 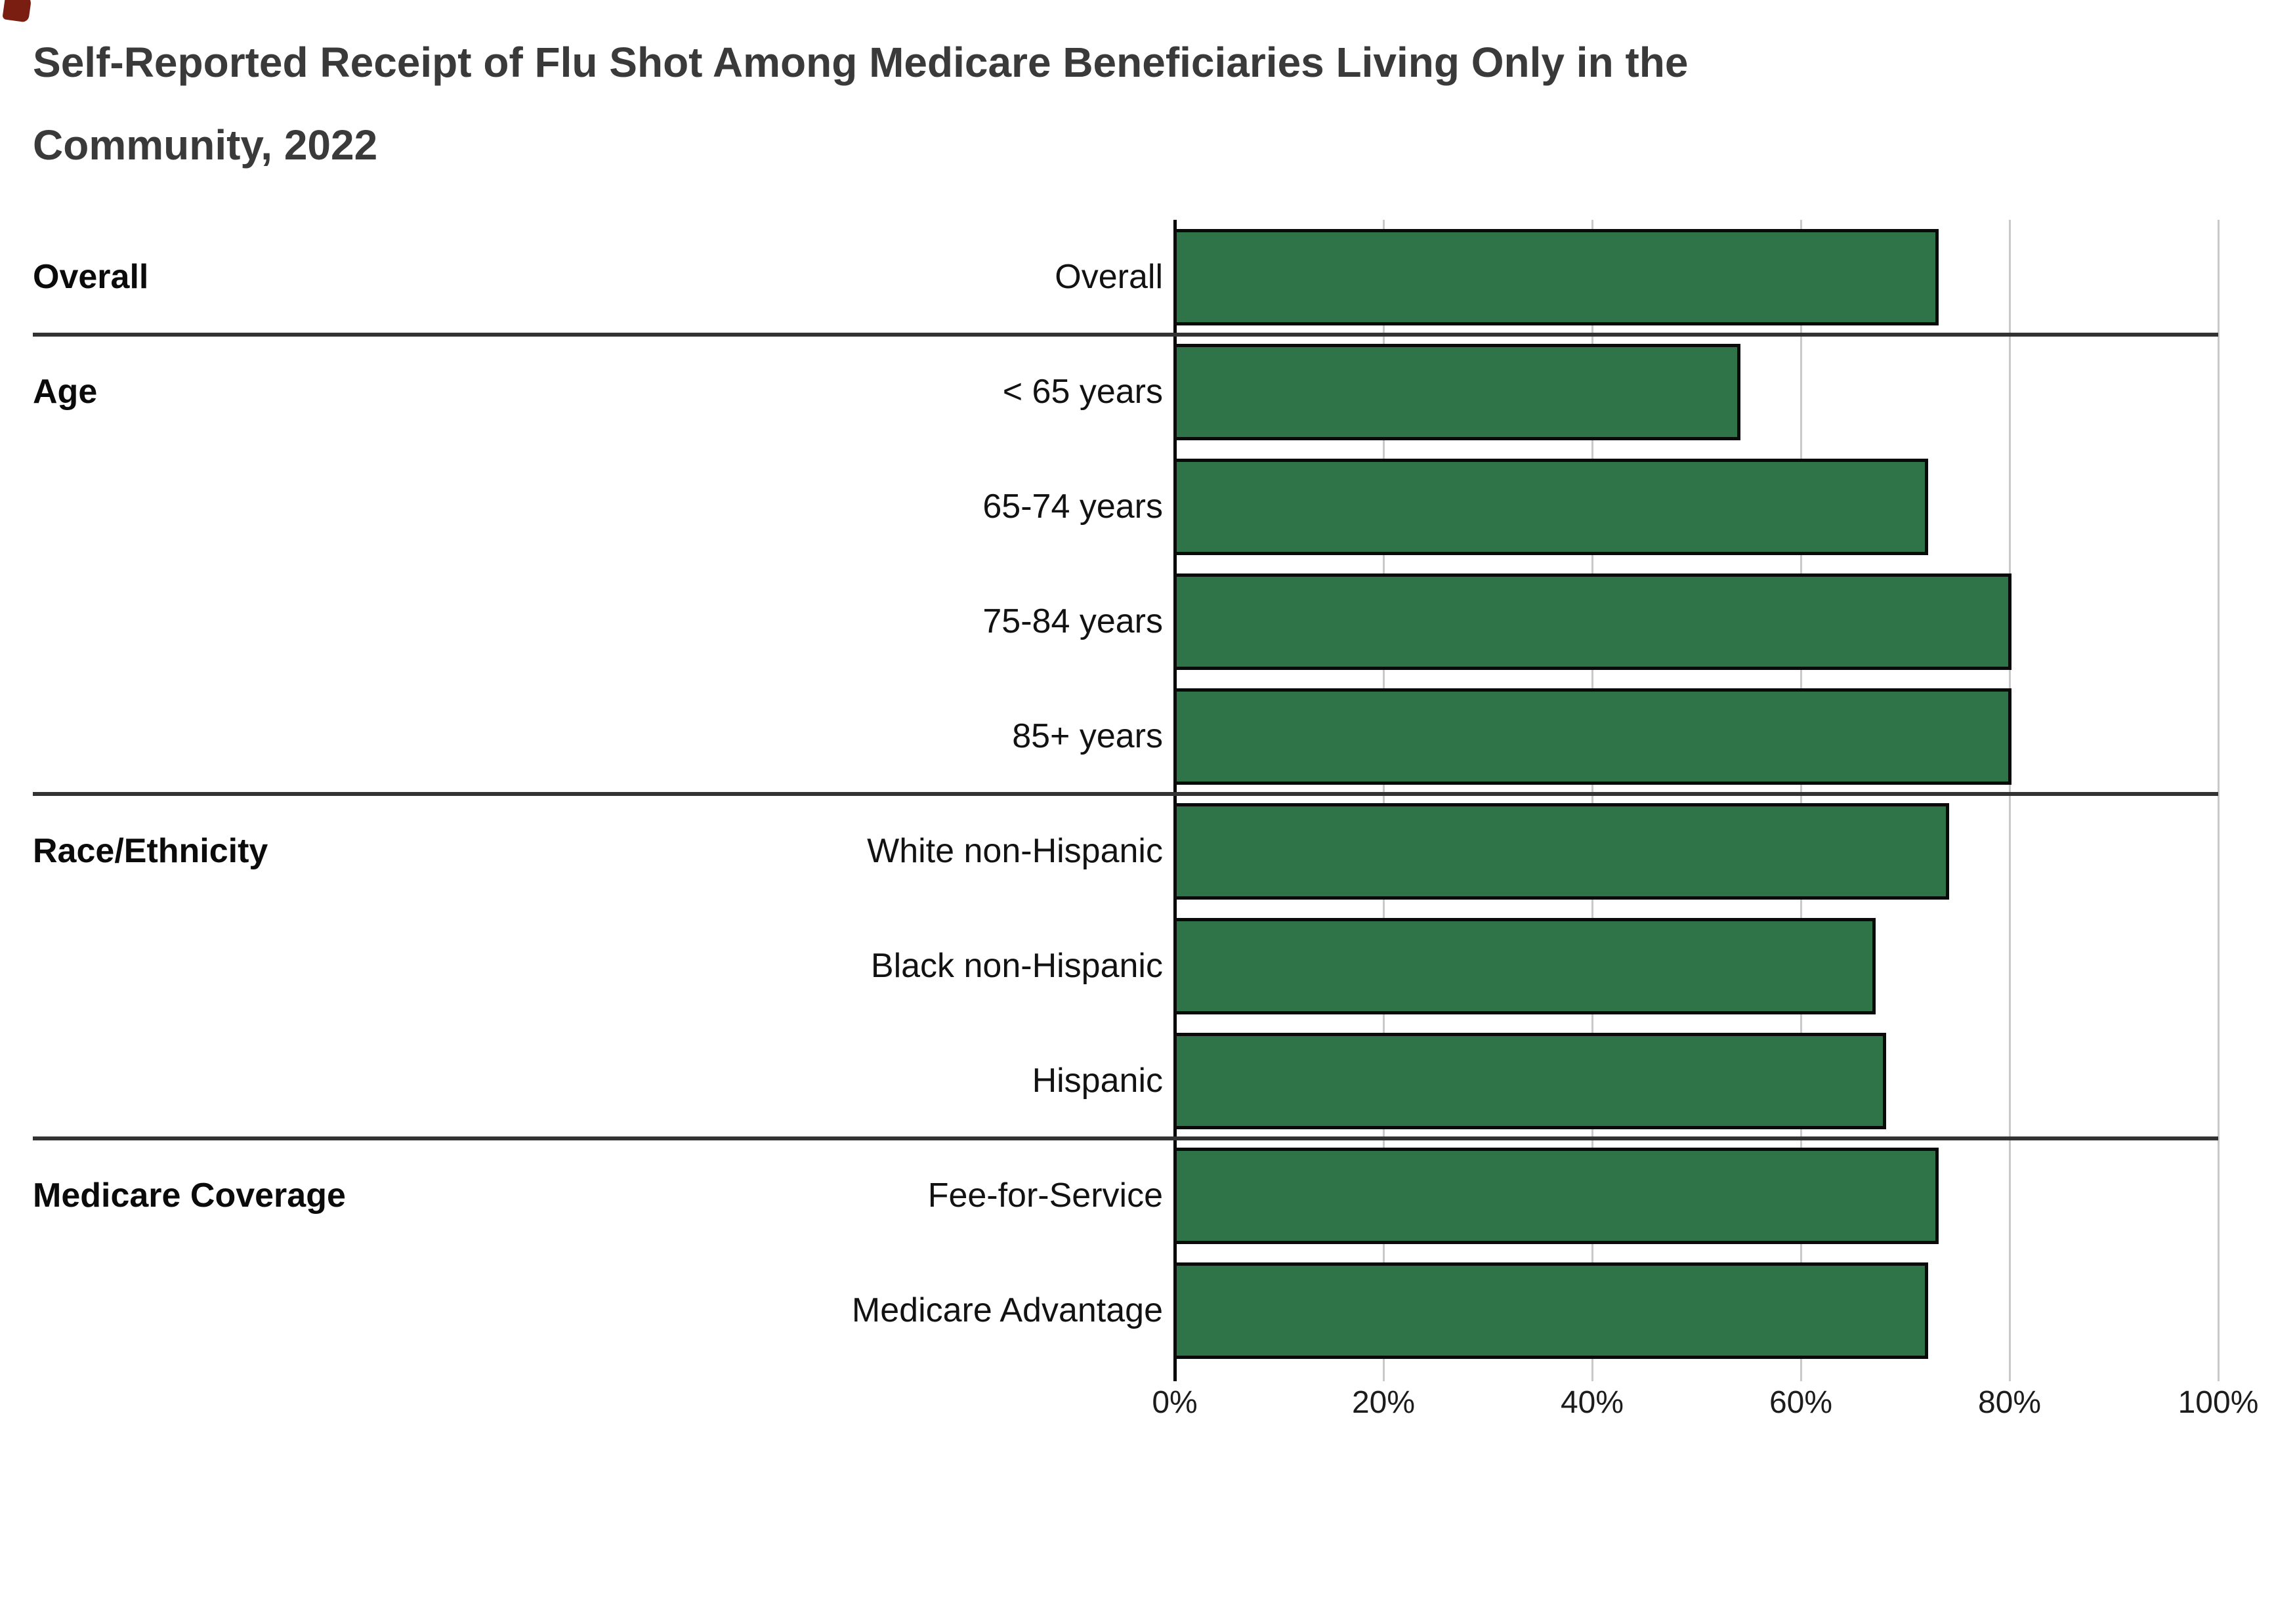 I want to click on row-label-fee-for-service: Fee-for-Service, so click(x=1045, y=1195).